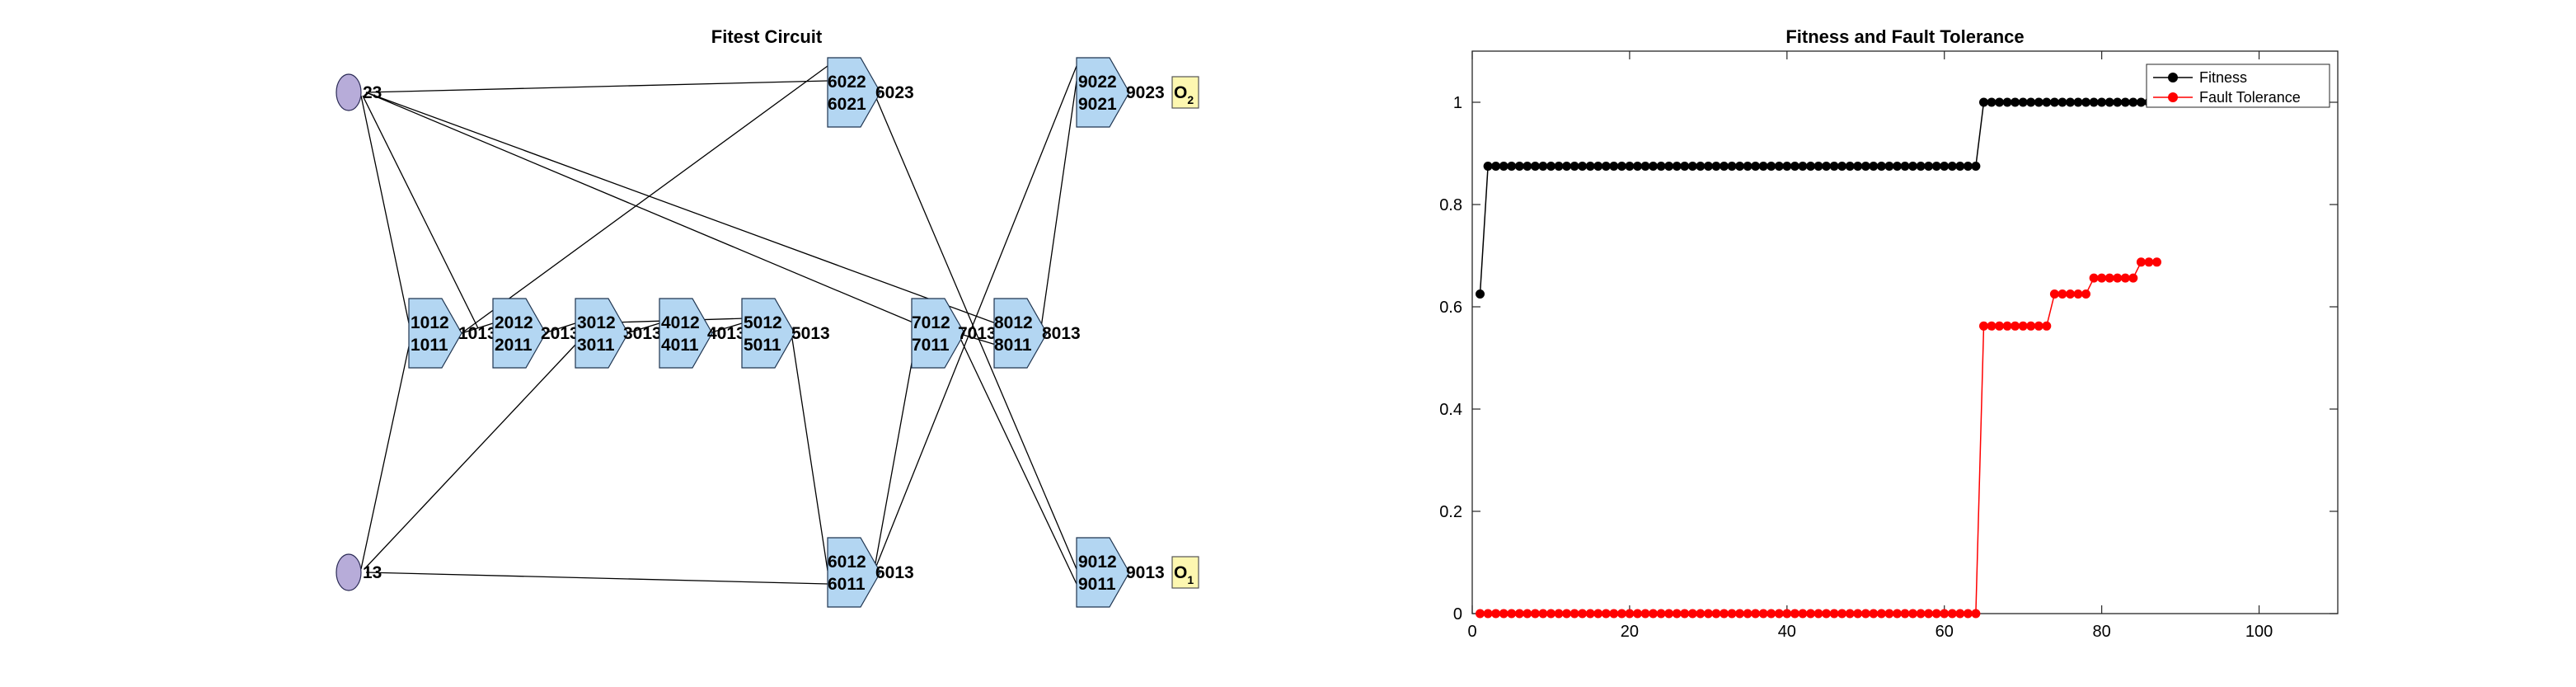 Image resolution: width=2576 pixels, height=687 pixels. I want to click on gate-output: 5013, so click(811, 333).